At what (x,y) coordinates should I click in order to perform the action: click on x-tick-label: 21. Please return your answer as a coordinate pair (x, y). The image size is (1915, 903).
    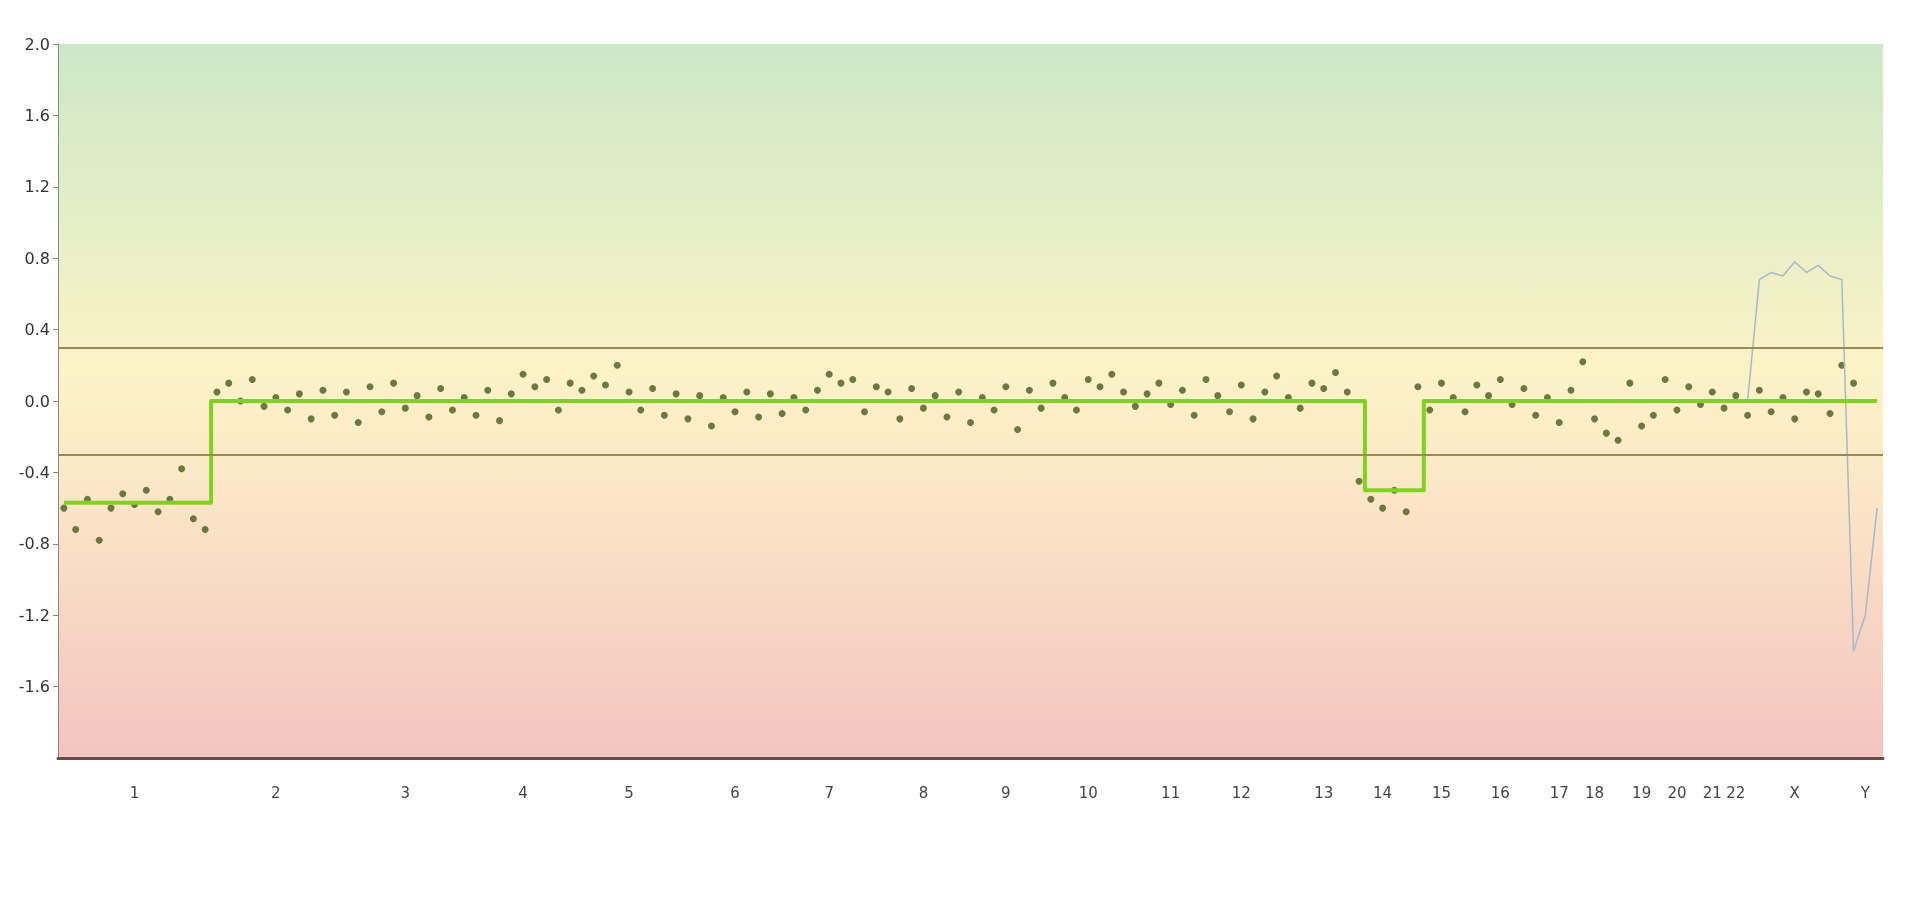
    Looking at the image, I should click on (1712, 793).